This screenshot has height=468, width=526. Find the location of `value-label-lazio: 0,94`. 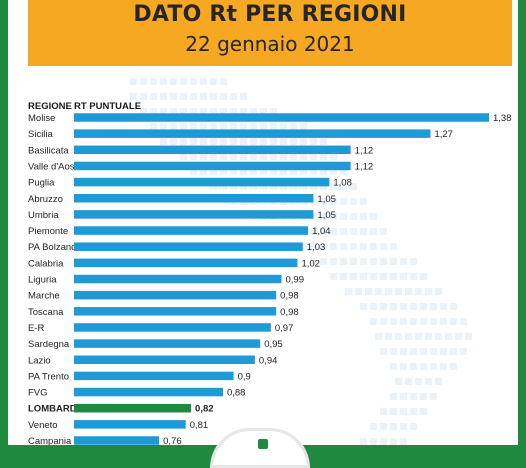

value-label-lazio: 0,94 is located at coordinates (268, 360).